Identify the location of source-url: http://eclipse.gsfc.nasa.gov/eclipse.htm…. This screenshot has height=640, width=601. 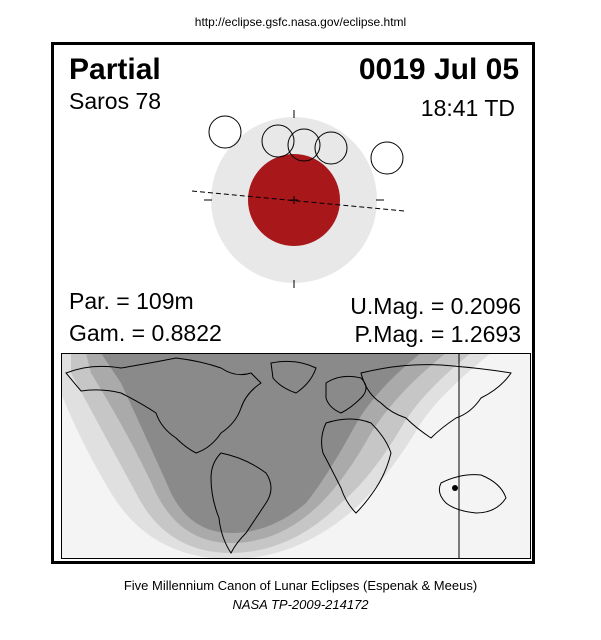
(300, 22).